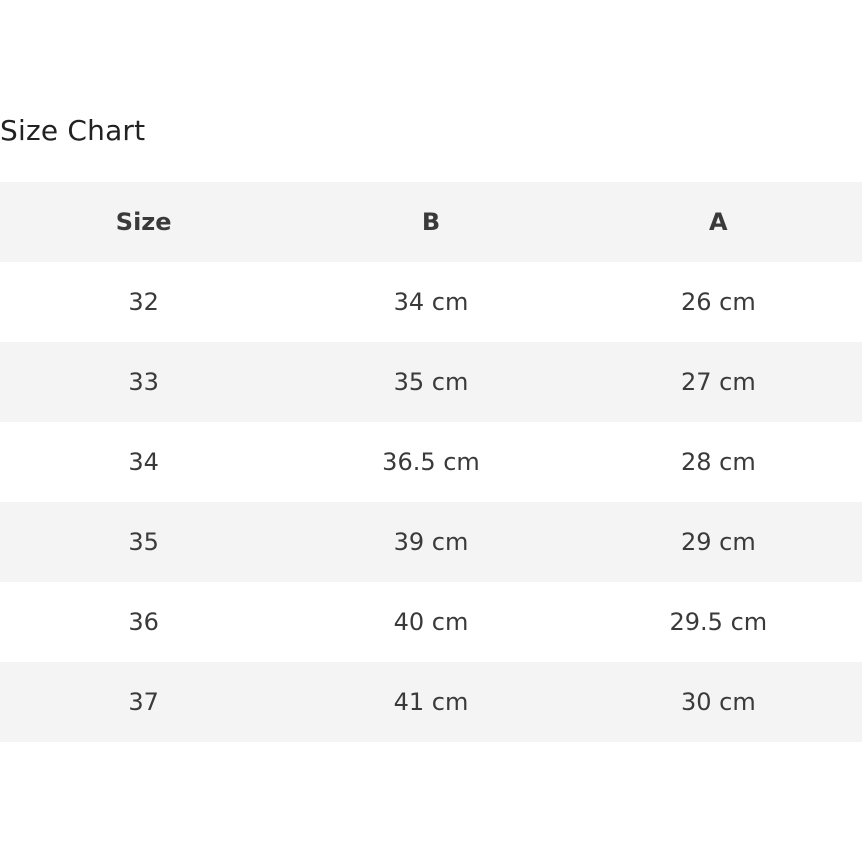 The image size is (862, 862). I want to click on header-b: B, so click(431, 222).